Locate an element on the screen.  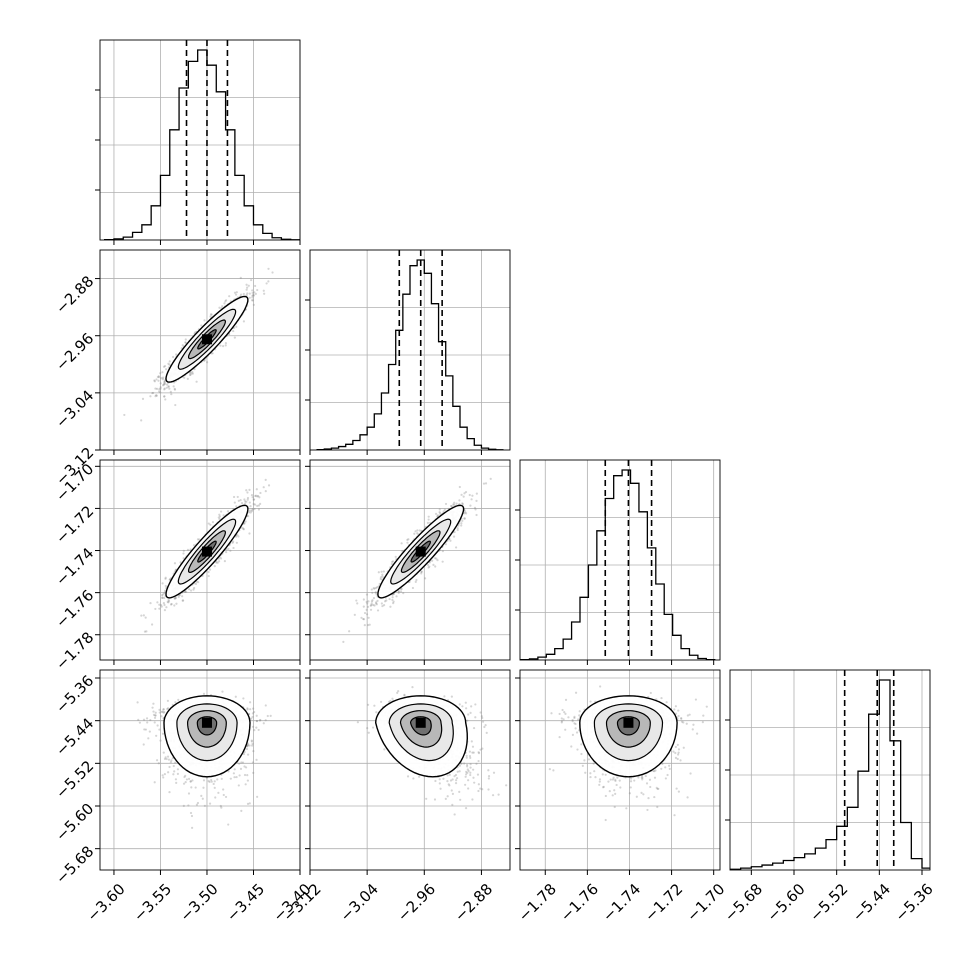
histogram-steps is located at coordinates (410, 354).